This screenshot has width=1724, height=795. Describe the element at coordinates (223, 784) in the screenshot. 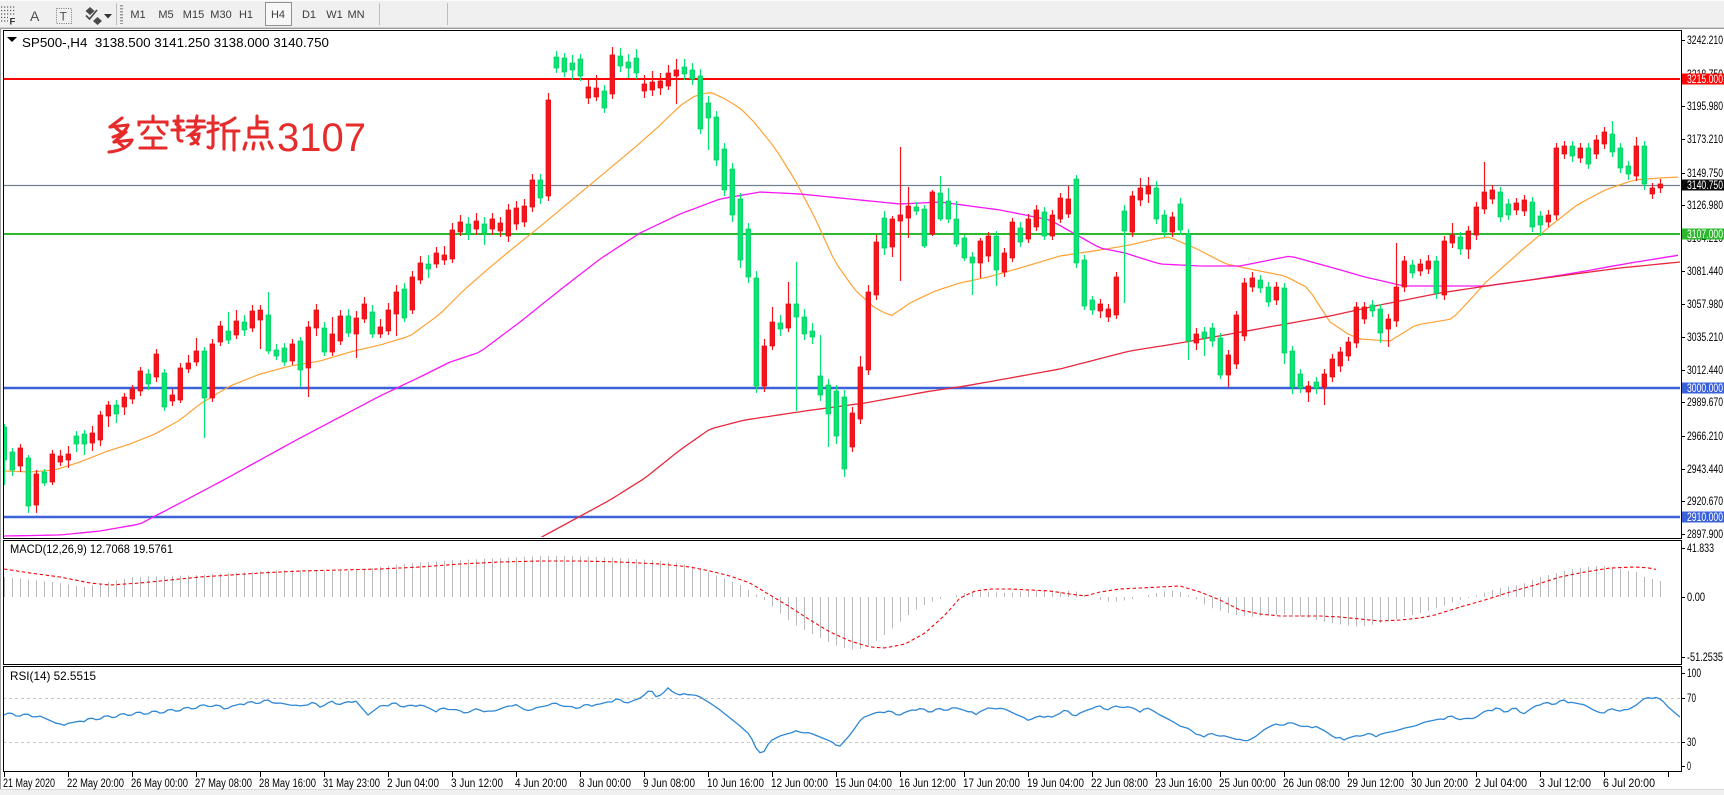

I see `svg-text: 27 May 08:00` at that location.